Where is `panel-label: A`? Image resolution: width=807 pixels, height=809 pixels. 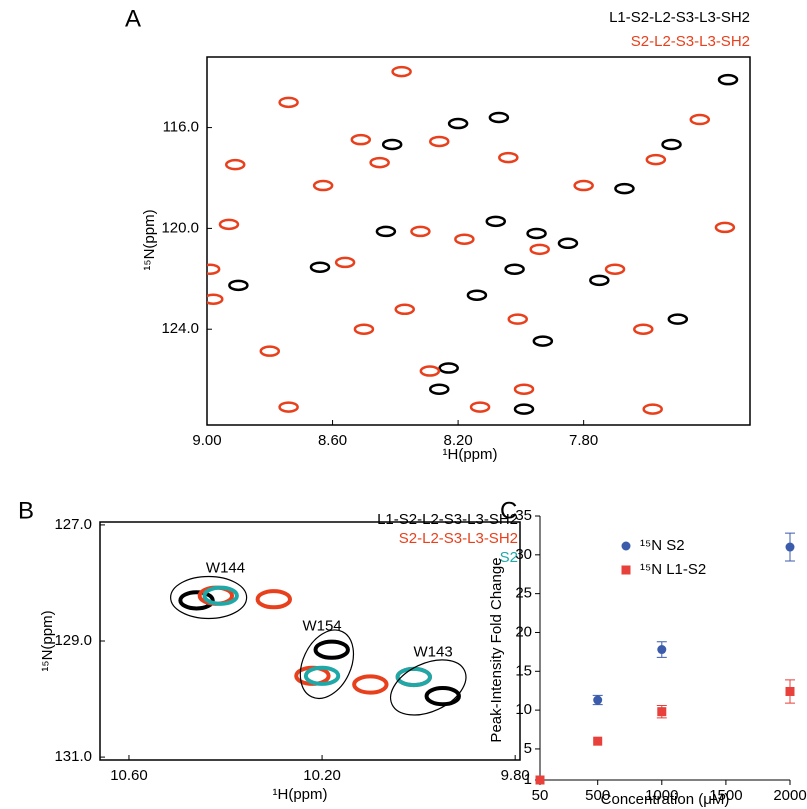 panel-label: A is located at coordinates (133, 18).